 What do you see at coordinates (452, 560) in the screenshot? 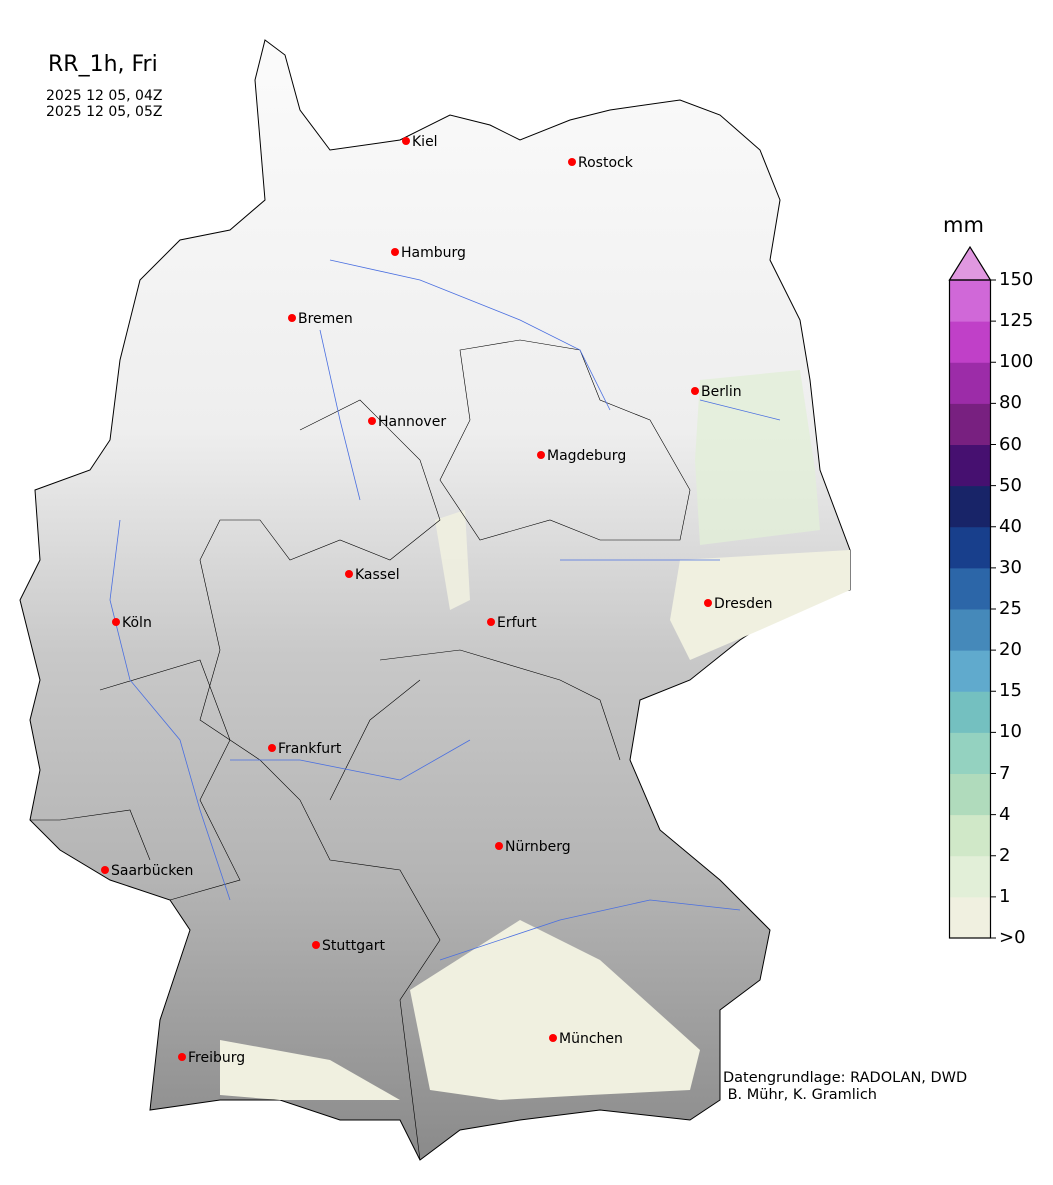
I see `light-rain-area-thuringia` at bounding box center [452, 560].